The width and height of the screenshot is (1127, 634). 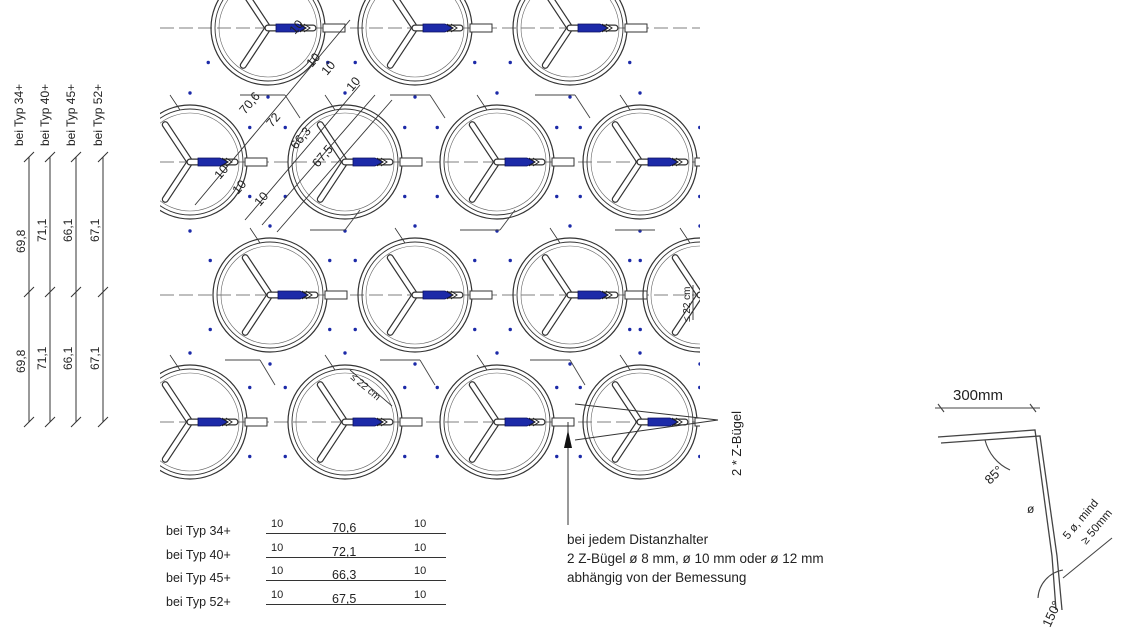 I want to click on left-type-52: bei Typ 52+, so click(x=98, y=115).